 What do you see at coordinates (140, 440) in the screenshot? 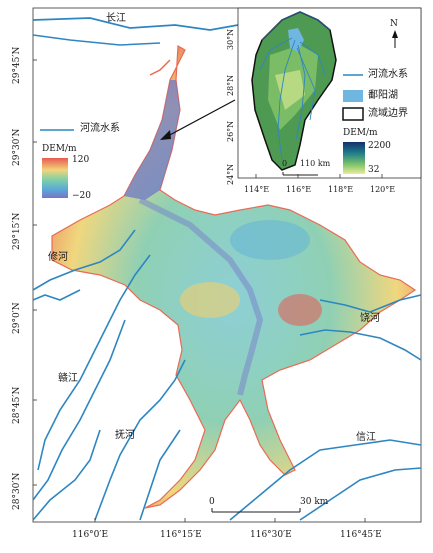
I see `fu-river` at bounding box center [140, 440].